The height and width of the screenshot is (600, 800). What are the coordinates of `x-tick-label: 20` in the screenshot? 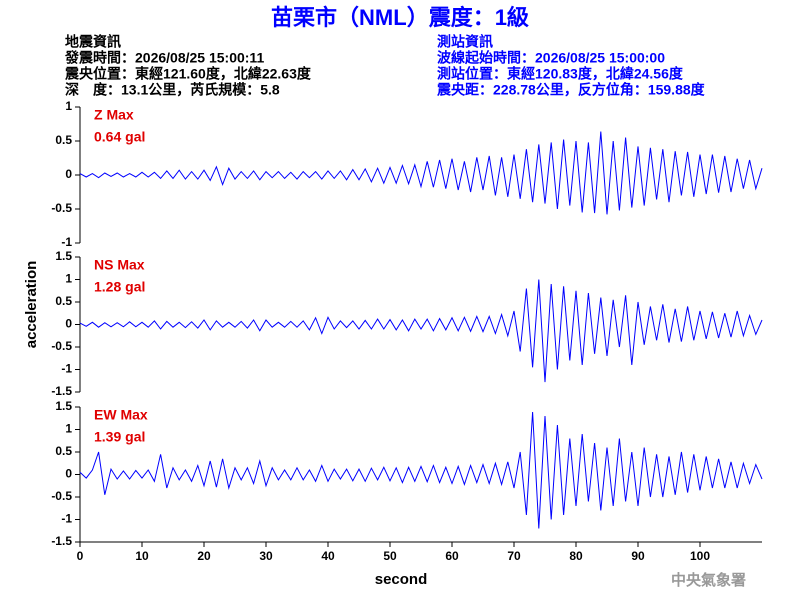 It's located at (204, 556).